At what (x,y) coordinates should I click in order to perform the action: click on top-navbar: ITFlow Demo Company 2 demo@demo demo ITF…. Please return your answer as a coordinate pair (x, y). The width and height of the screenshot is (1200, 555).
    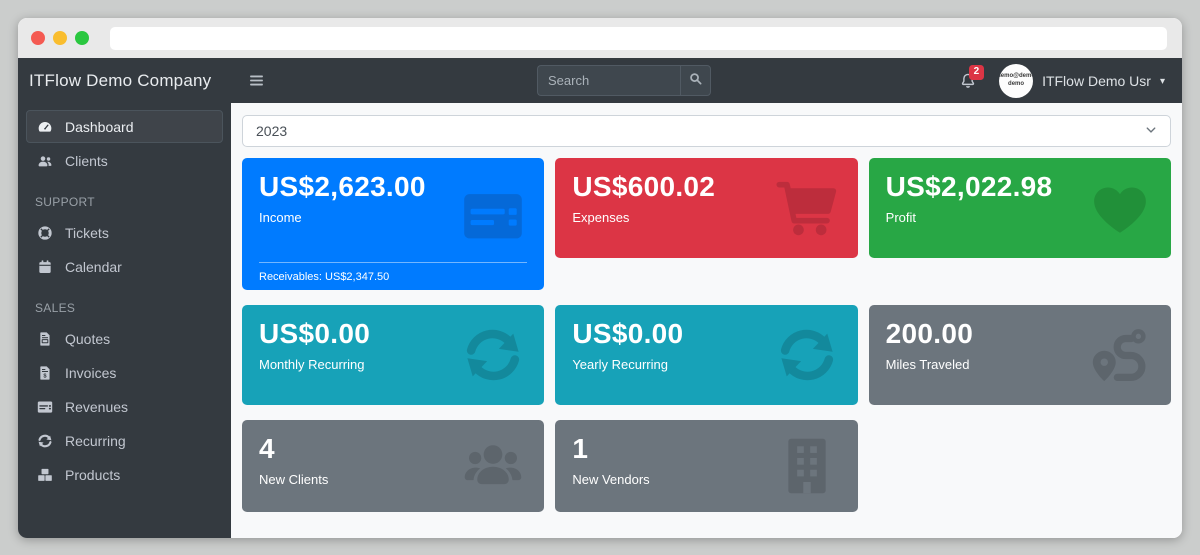
    Looking at the image, I should click on (600, 80).